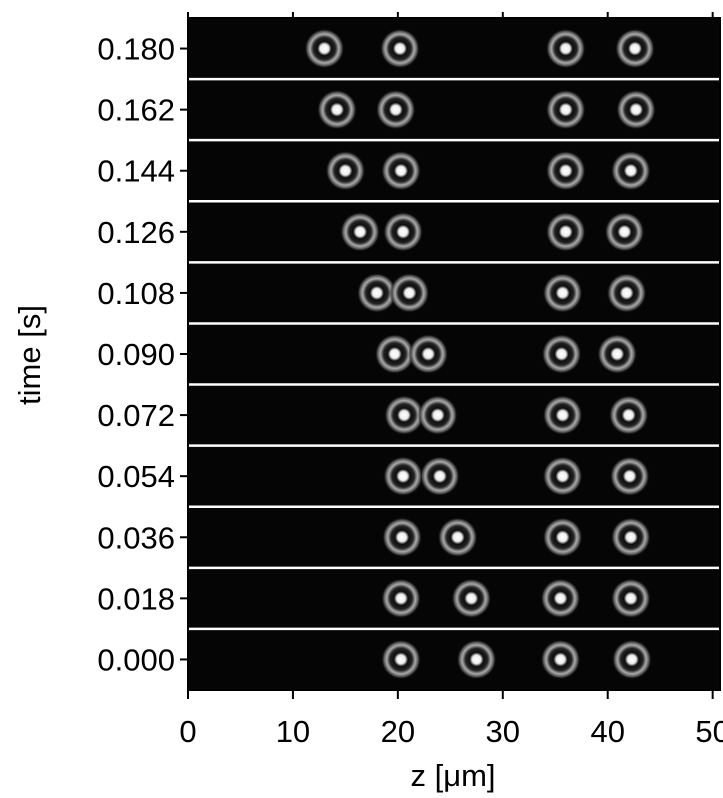 The height and width of the screenshot is (798, 723). I want to click on x-tick-label: 40, so click(607, 731).